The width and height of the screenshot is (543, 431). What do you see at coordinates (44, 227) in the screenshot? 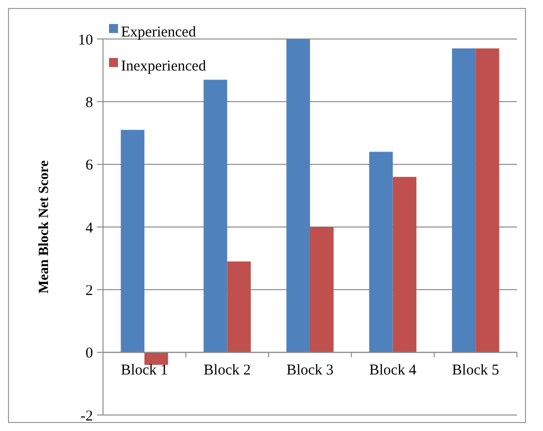
I see `y-axis-title: Mean Block Net Score` at bounding box center [44, 227].